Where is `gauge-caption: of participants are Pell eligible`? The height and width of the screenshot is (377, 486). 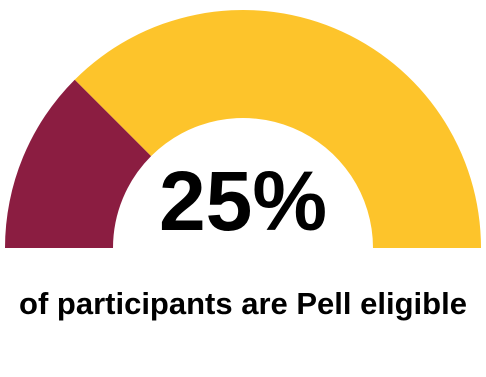
gauge-caption: of participants are Pell eligible is located at coordinates (243, 303).